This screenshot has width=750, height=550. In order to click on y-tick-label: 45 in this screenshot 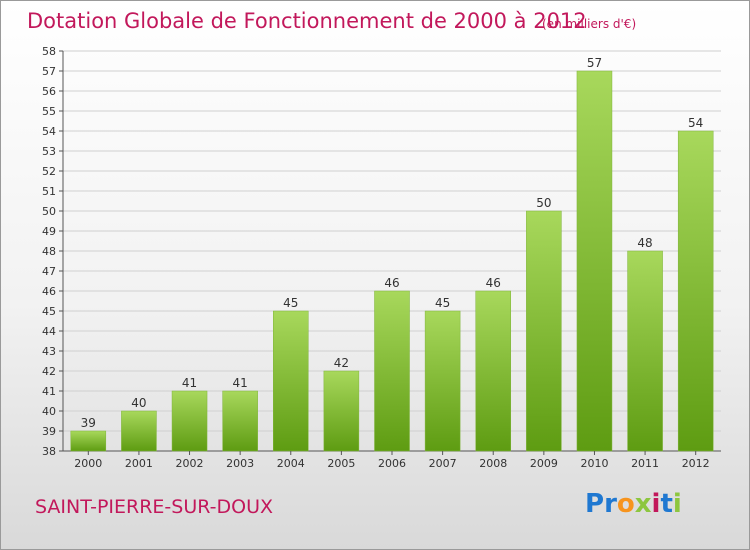, I will do `click(49, 311)`.